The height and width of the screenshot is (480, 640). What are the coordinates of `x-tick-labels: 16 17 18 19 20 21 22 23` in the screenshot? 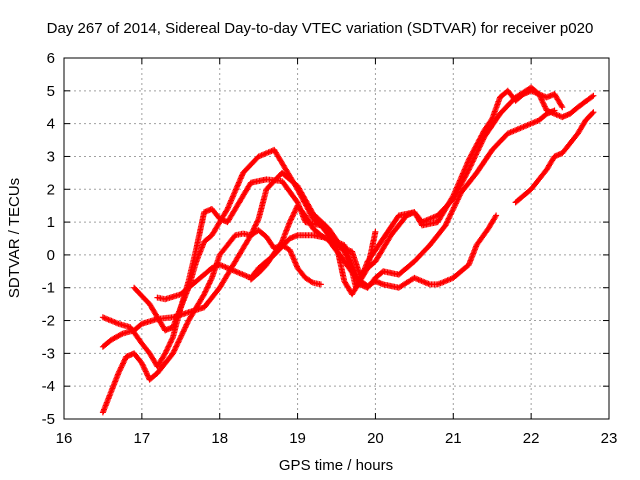 It's located at (337, 438).